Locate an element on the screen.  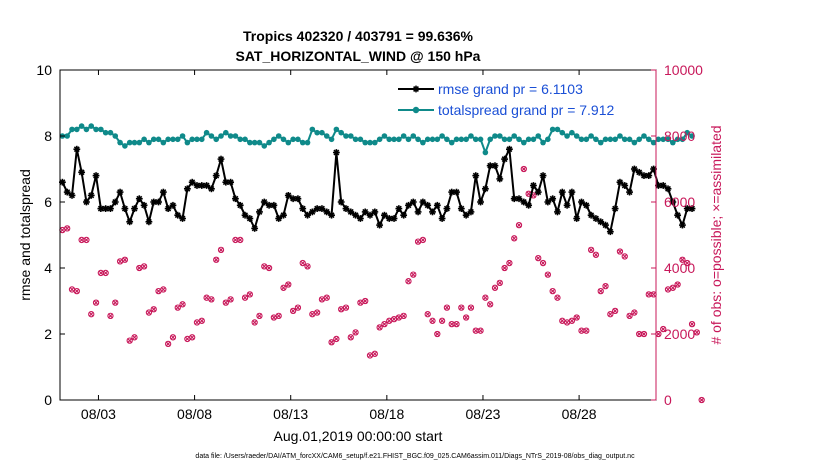
right-y-tick-label: 4000 is located at coordinates (679, 268).